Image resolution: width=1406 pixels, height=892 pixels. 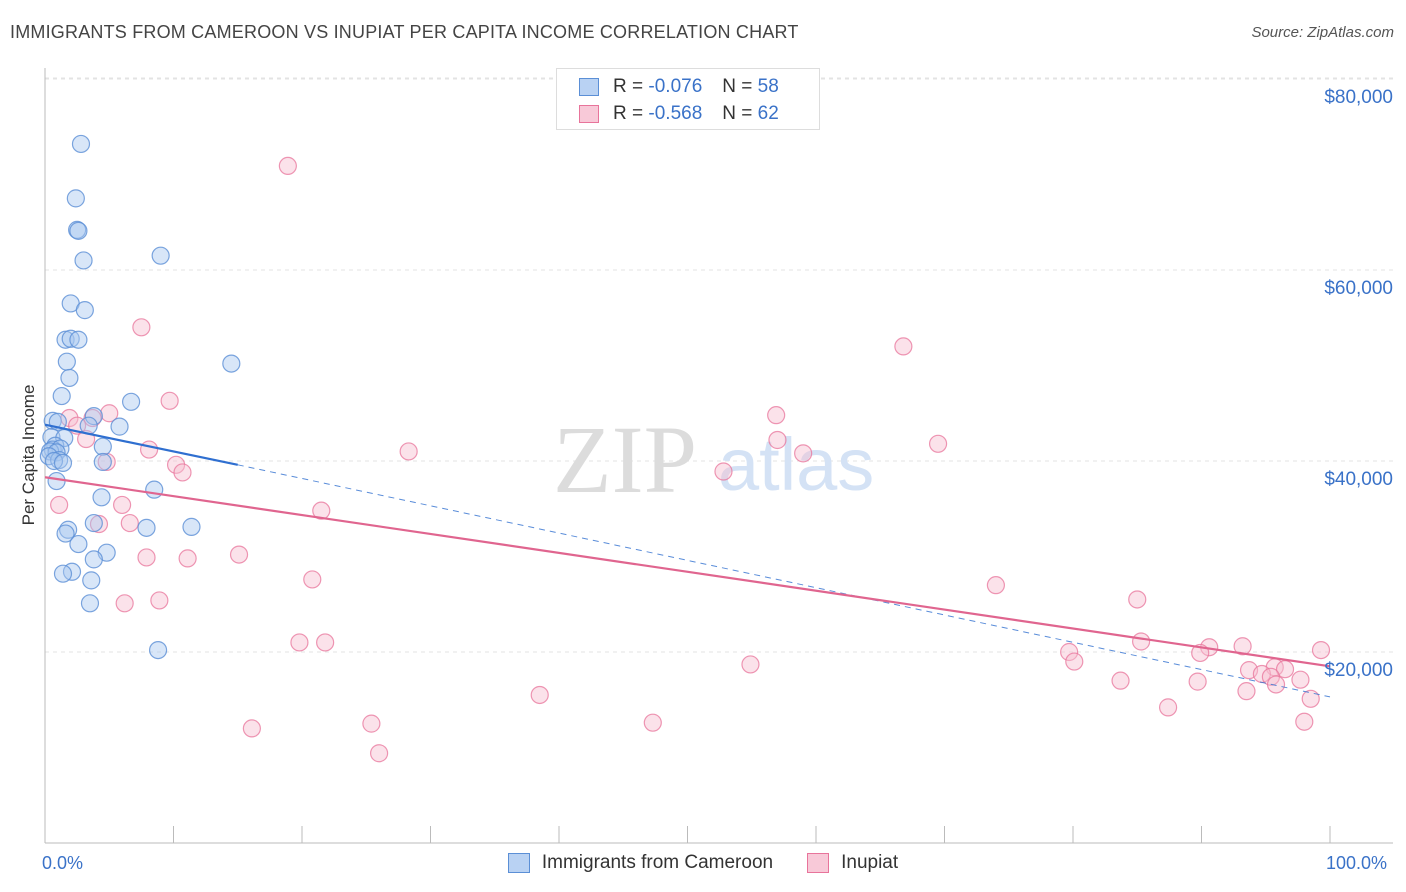 I want to click on legend-swatch-pink, so click(x=818, y=863).